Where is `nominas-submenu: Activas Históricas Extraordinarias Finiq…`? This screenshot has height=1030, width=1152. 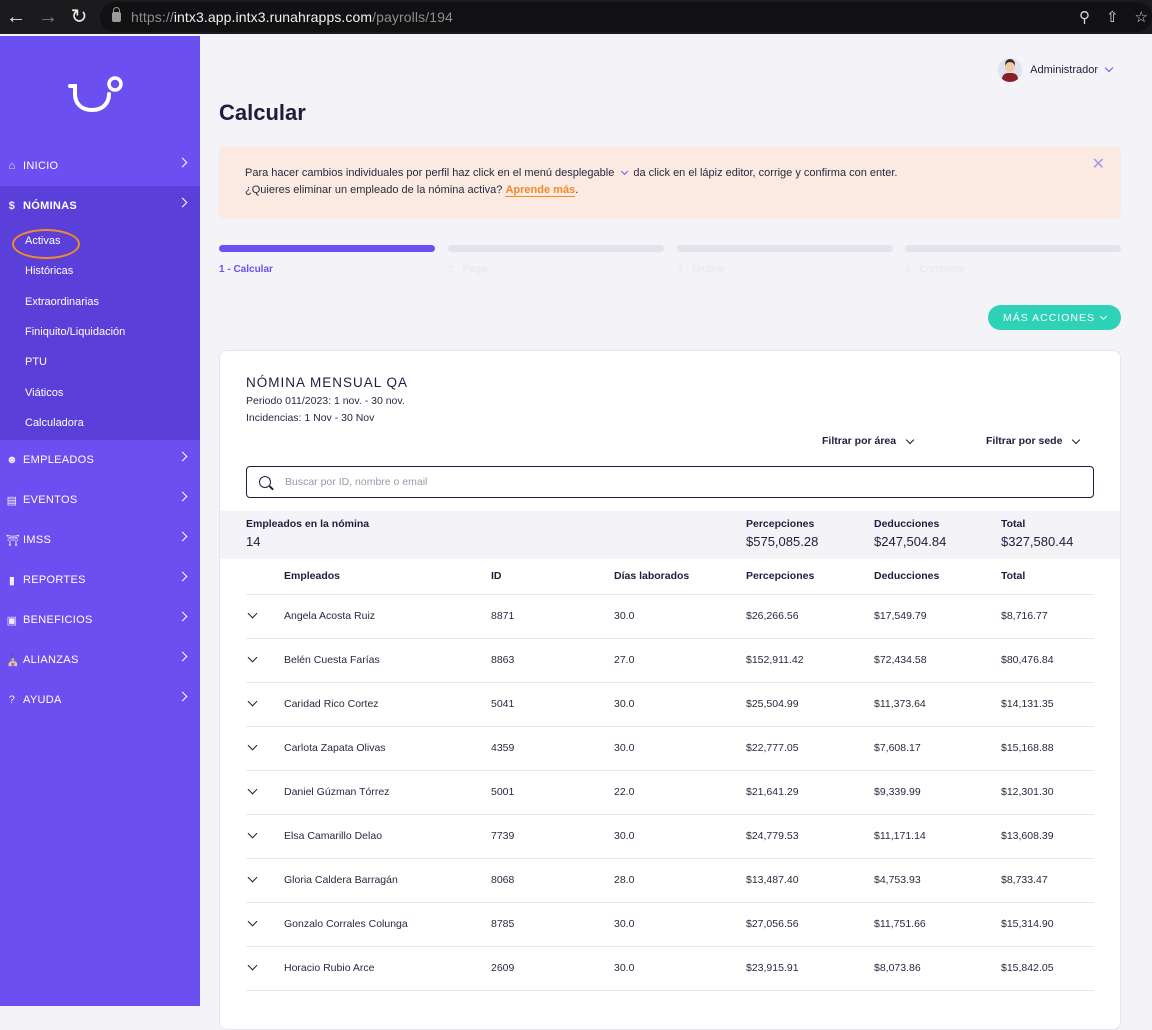 nominas-submenu: Activas Históricas Extraordinarias Finiq… is located at coordinates (100, 333).